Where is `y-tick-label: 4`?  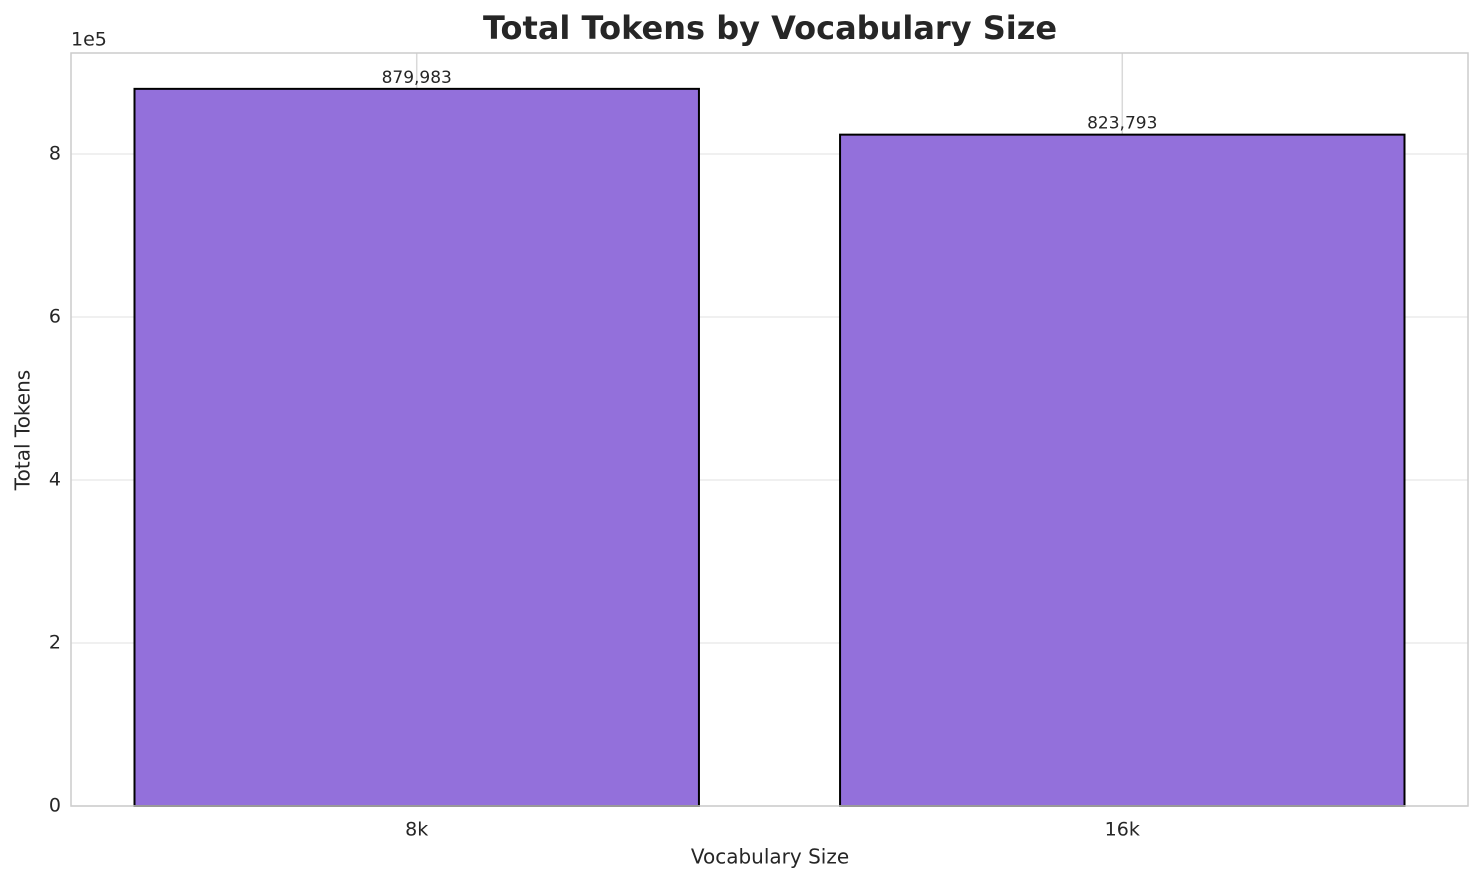 y-tick-label: 4 is located at coordinates (55, 480).